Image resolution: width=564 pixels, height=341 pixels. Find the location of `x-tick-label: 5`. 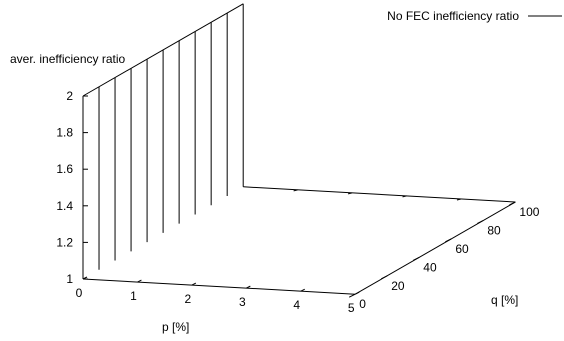

x-tick-label: 5 is located at coordinates (351, 308).